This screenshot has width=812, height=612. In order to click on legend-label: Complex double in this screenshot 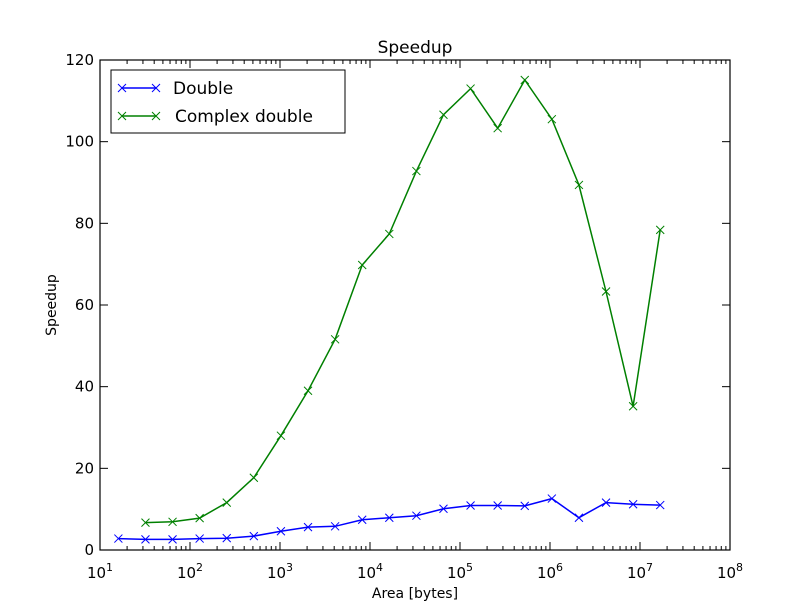, I will do `click(244, 117)`.